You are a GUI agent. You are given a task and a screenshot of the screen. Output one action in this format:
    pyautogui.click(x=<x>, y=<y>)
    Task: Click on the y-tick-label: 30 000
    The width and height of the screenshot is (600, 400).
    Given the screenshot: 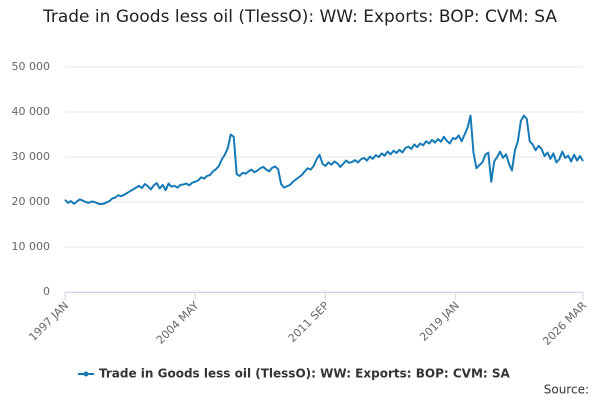 What is the action you would take?
    pyautogui.click(x=31, y=156)
    